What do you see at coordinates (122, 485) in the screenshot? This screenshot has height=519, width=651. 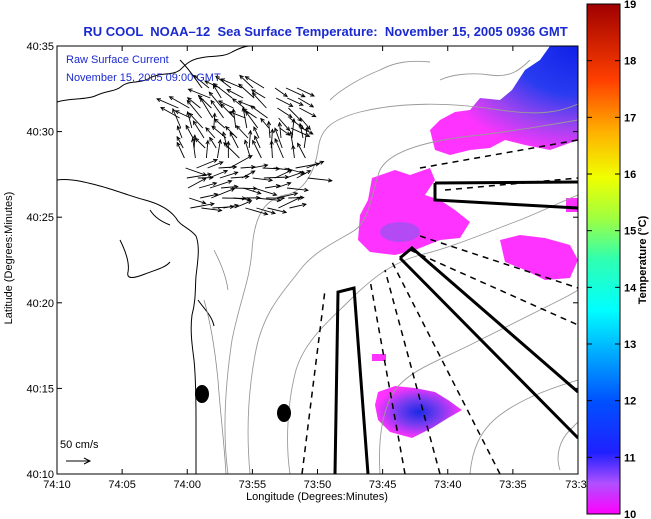 I see `x-tick-label: 74:05` at bounding box center [122, 485].